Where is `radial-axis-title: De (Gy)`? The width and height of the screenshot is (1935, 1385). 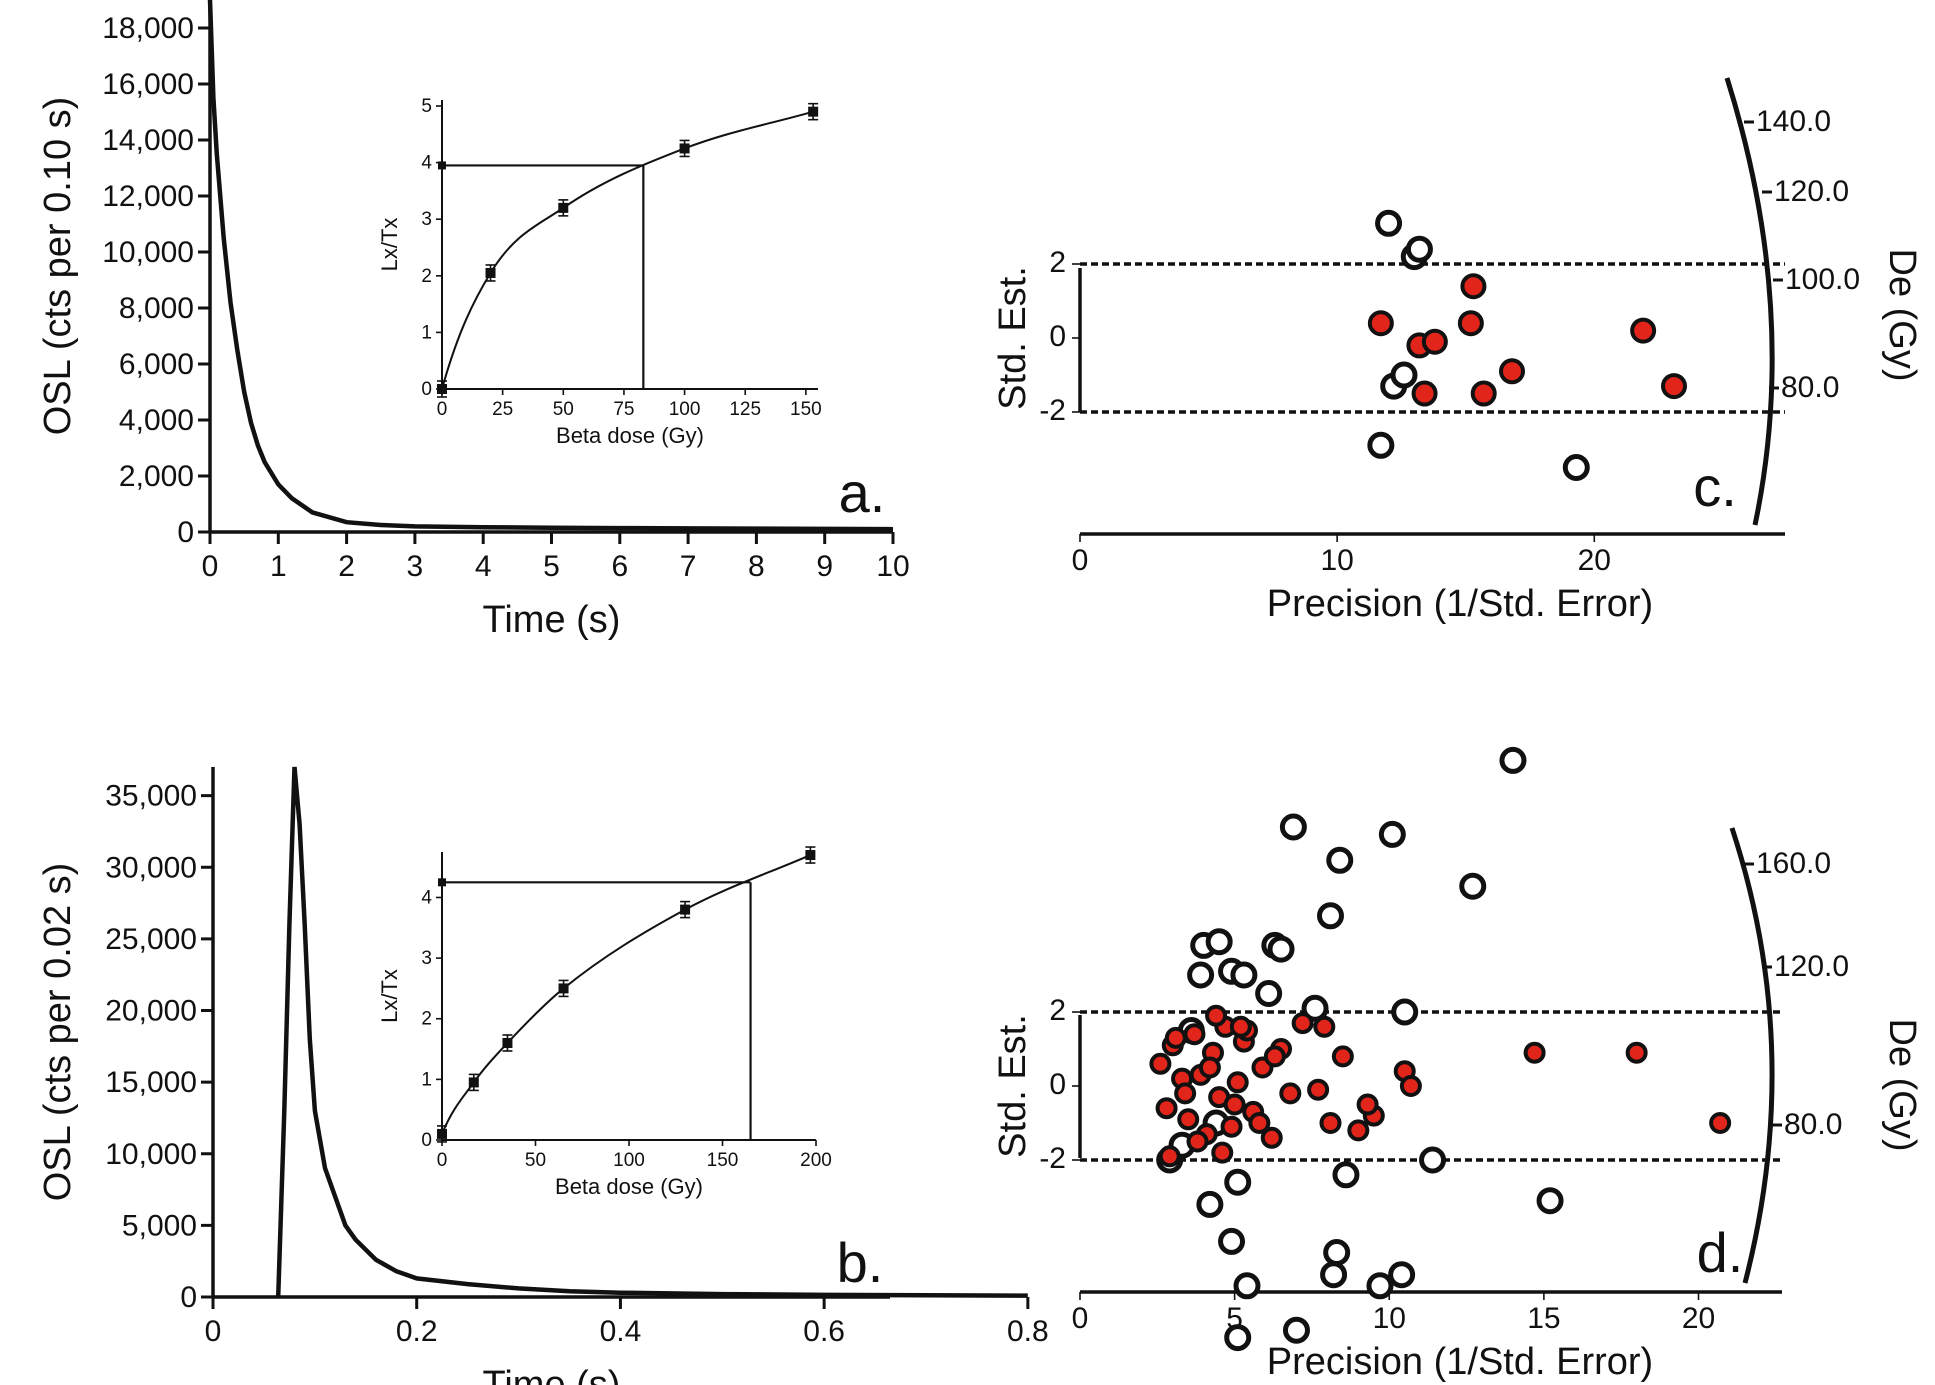 radial-axis-title: De (Gy) is located at coordinates (1902, 1085).